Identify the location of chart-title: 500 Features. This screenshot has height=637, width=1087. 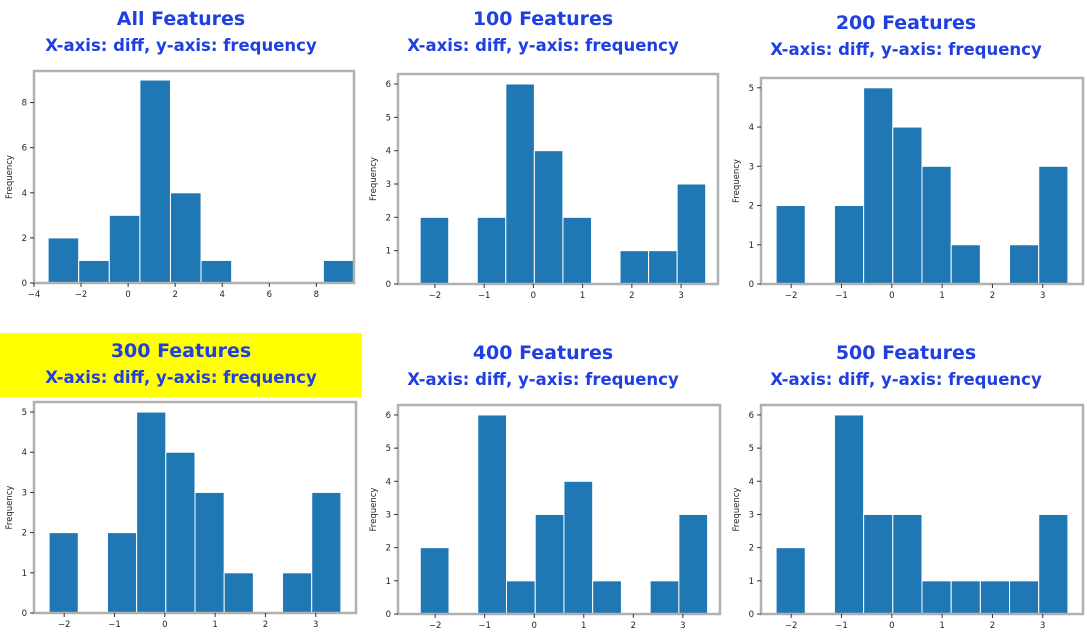
(906, 353).